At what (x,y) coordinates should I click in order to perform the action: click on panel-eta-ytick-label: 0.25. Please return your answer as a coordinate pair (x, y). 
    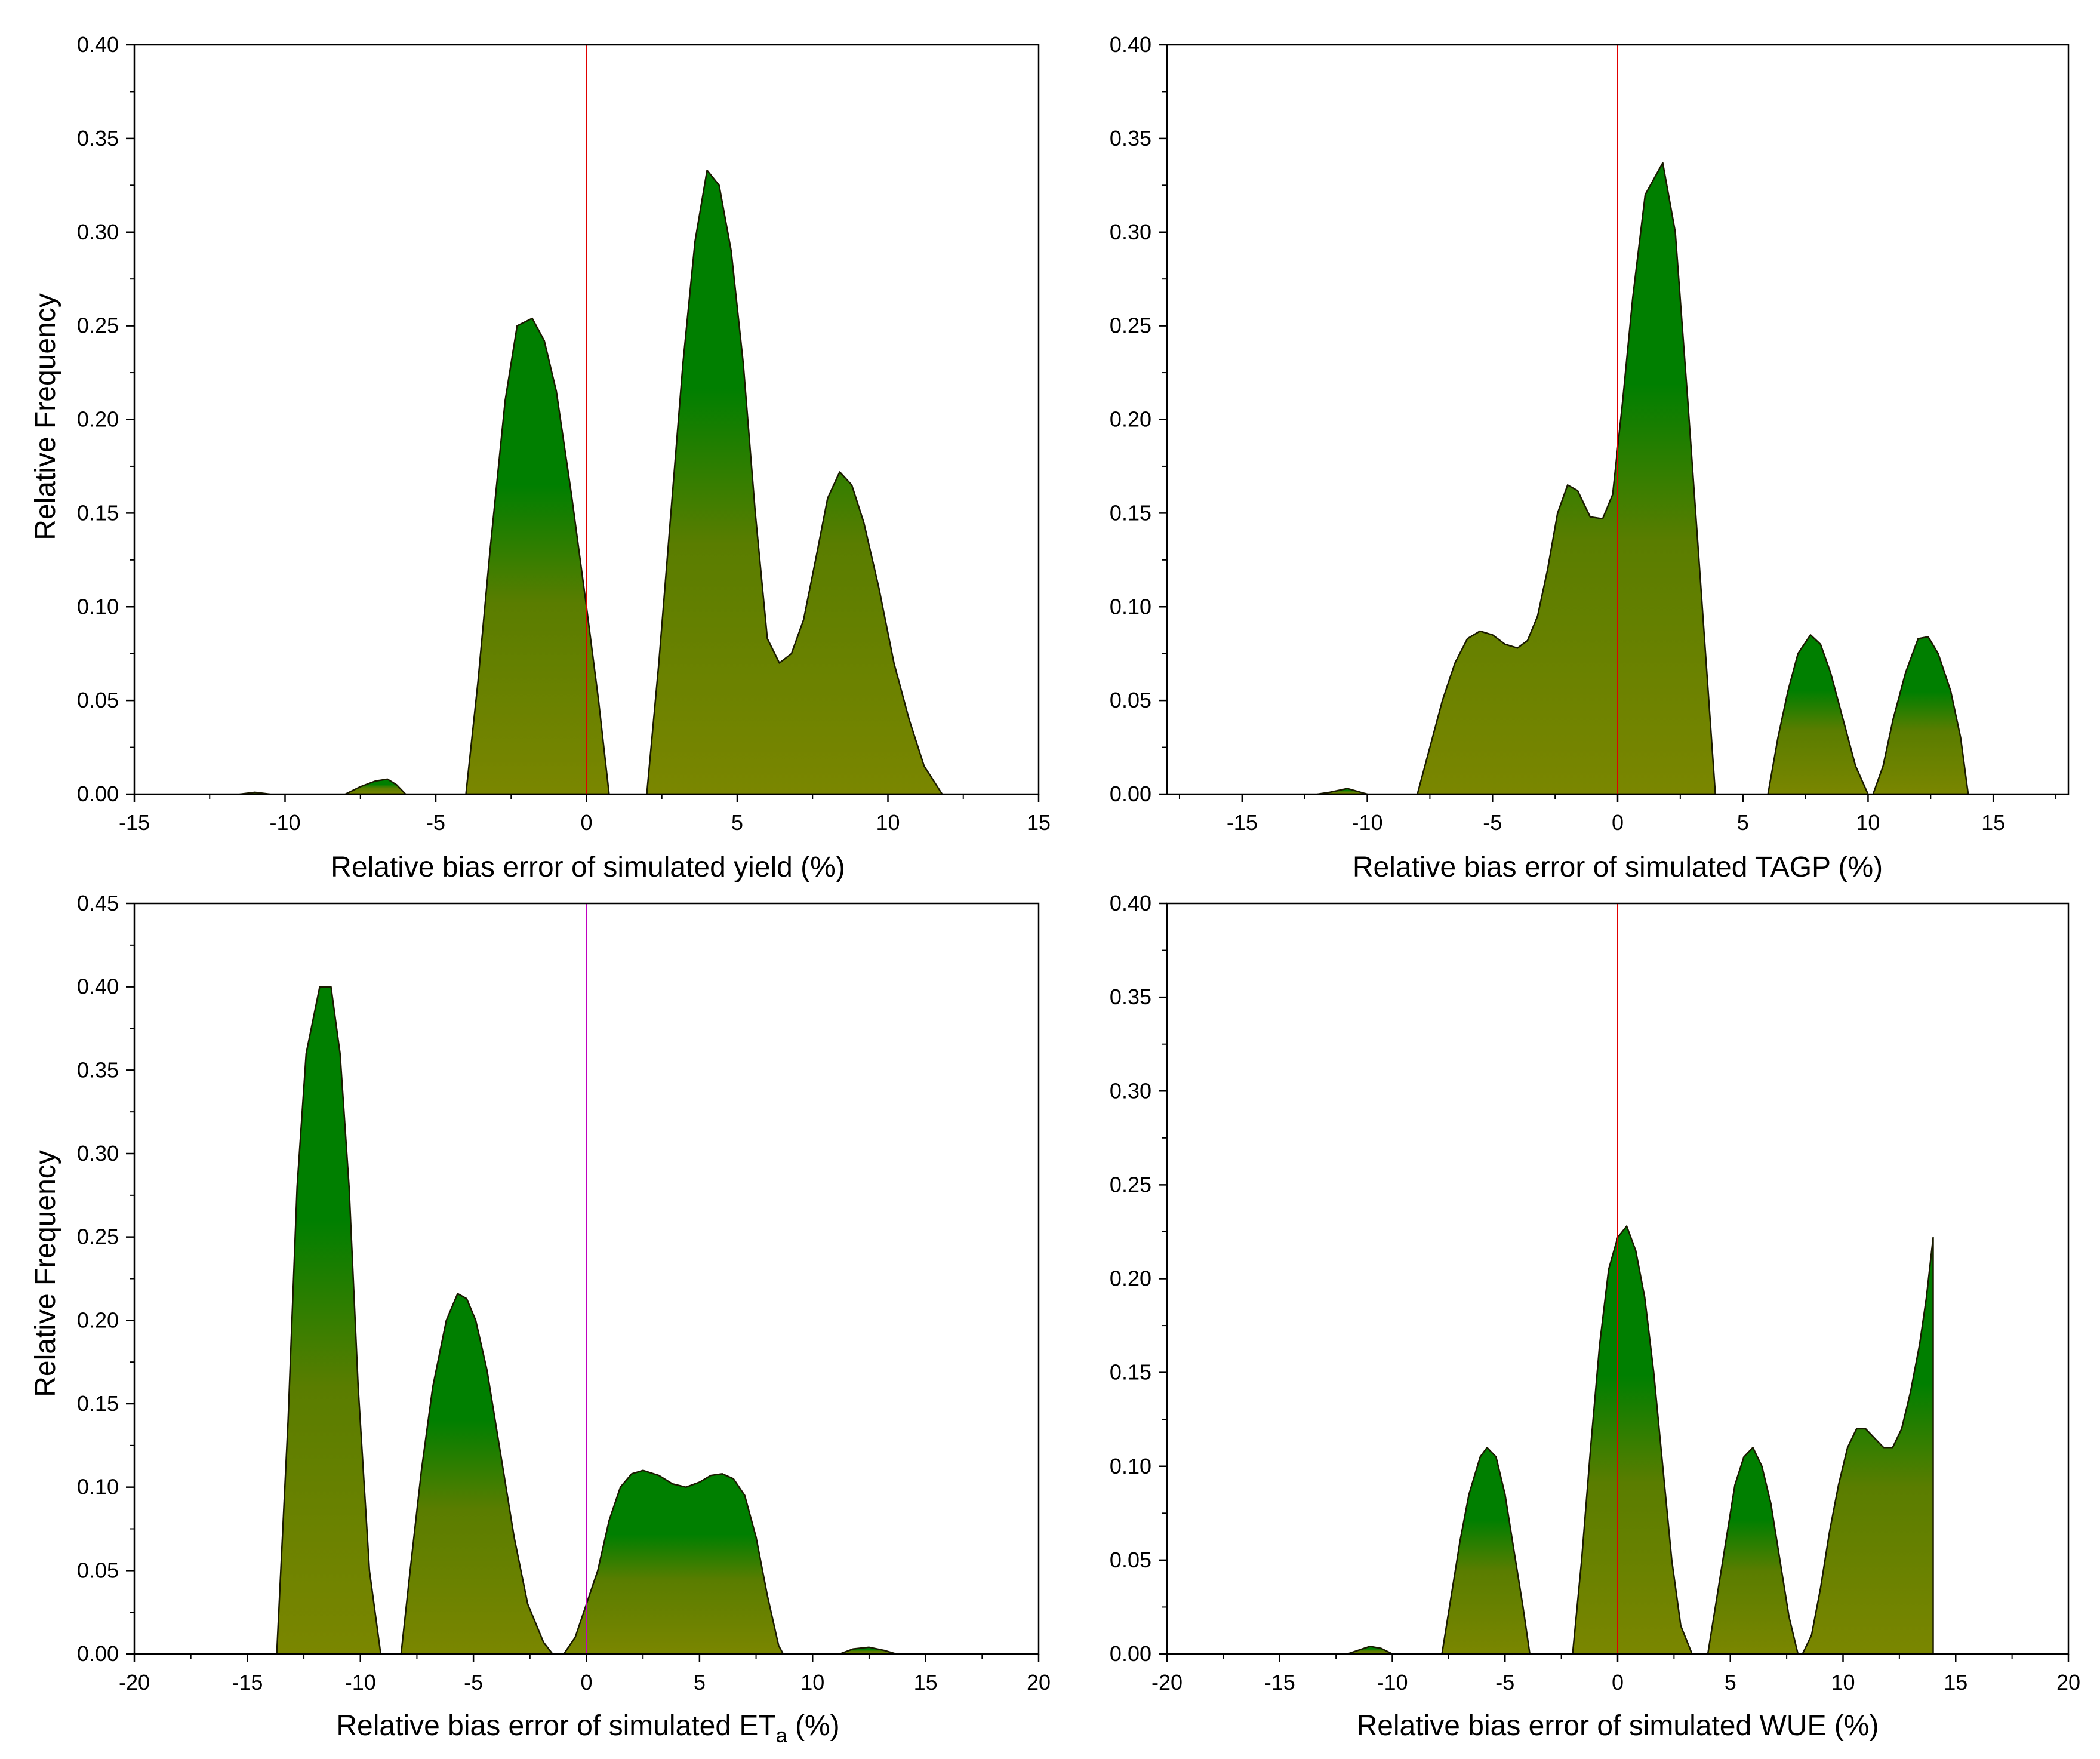
    Looking at the image, I should click on (98, 1237).